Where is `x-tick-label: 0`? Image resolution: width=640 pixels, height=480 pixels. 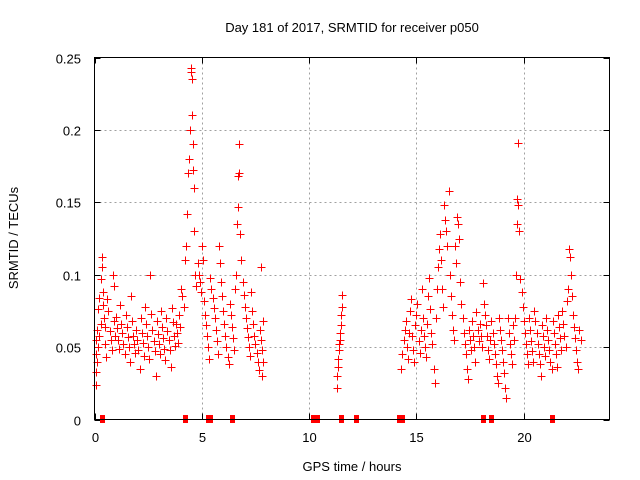 x-tick-label: 0 is located at coordinates (95, 437).